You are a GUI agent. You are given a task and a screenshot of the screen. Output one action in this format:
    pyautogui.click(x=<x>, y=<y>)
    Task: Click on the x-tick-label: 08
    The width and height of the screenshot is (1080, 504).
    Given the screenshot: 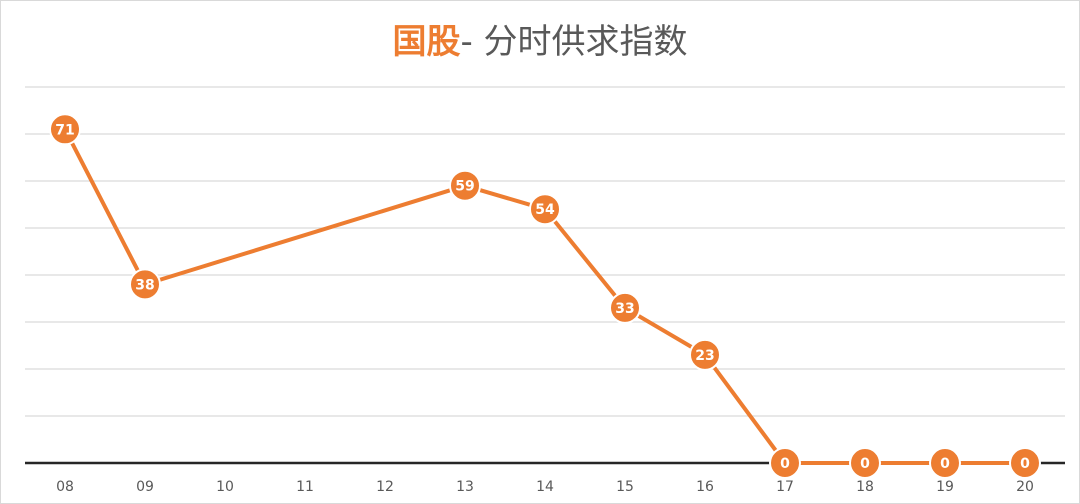 What is the action you would take?
    pyautogui.click(x=65, y=487)
    